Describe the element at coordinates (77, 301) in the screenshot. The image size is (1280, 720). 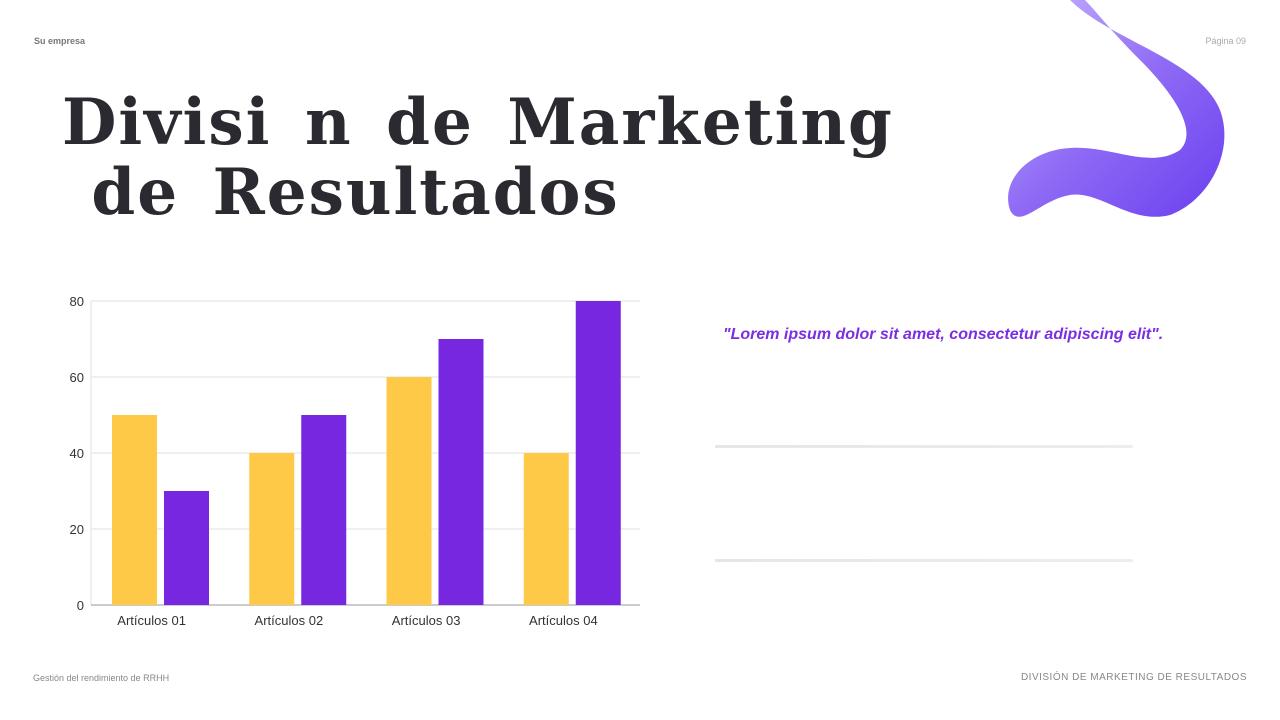
I see `y-tick-label: 80` at that location.